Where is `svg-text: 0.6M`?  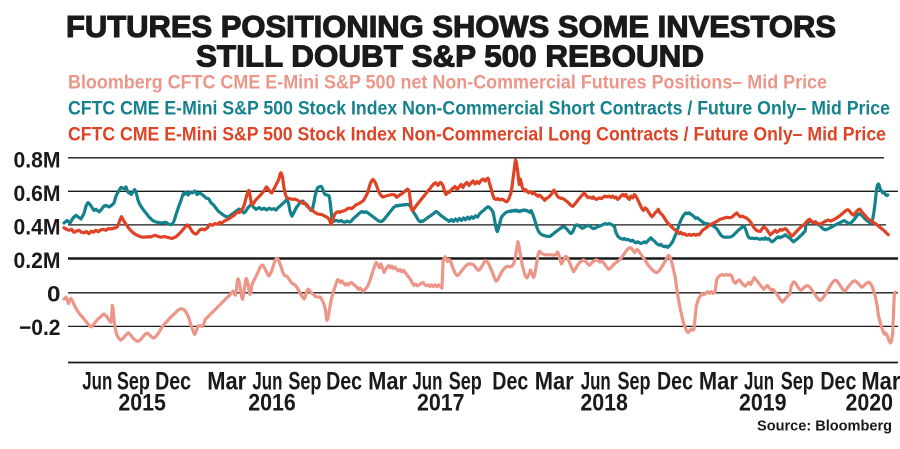 svg-text: 0.6M is located at coordinates (37, 193).